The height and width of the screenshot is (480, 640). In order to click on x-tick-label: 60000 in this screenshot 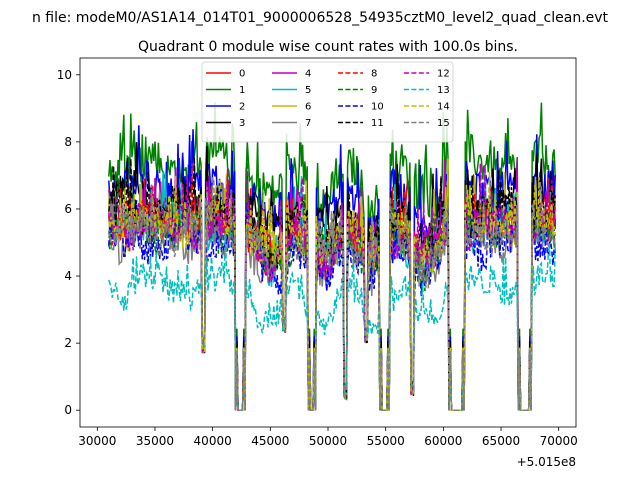, I will do `click(443, 441)`.